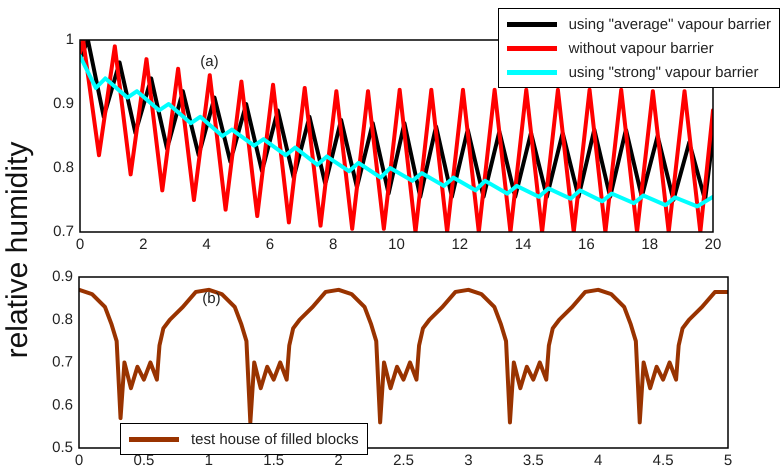 This screenshot has width=781, height=473. I want to click on x-tick-label: 5, so click(728, 461).